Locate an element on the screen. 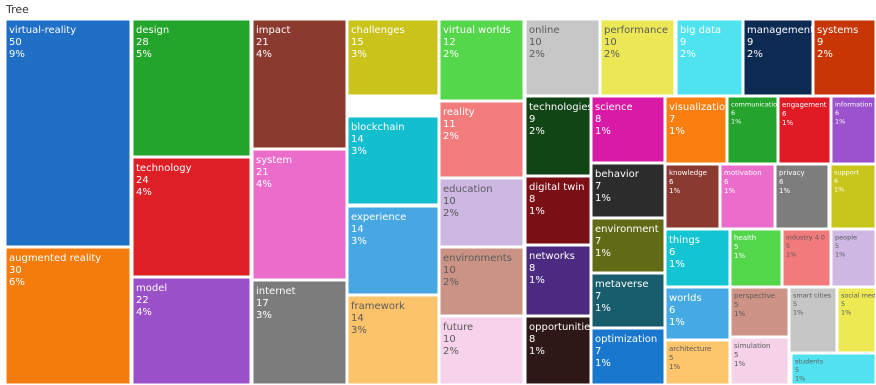  tile-design: design 28 5% is located at coordinates (191, 88).